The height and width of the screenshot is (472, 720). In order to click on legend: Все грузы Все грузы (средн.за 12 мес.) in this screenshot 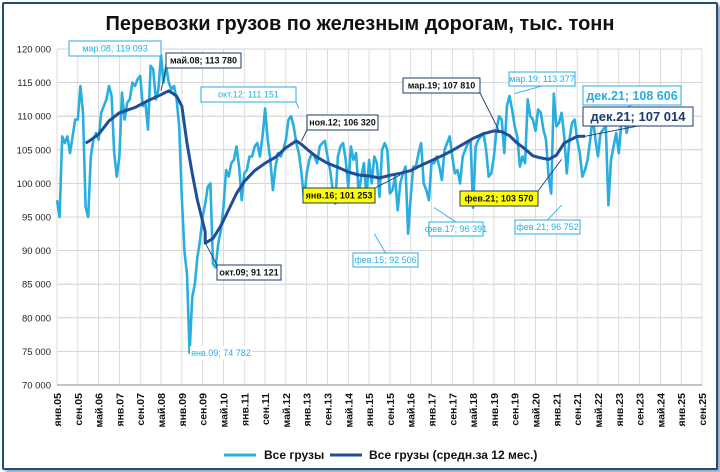, I will do `click(380, 455)`.